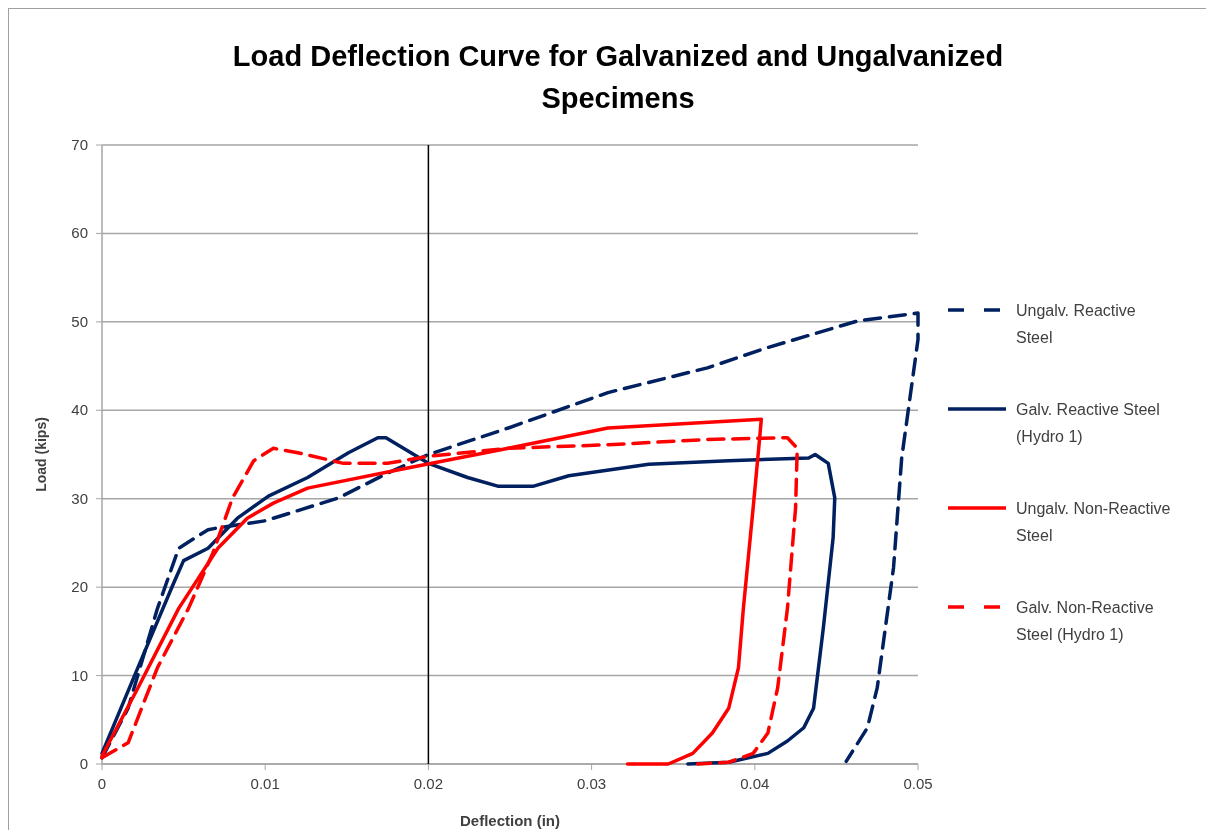  Describe the element at coordinates (510, 820) in the screenshot. I see `x-axis-title: Deflection (in)` at that location.